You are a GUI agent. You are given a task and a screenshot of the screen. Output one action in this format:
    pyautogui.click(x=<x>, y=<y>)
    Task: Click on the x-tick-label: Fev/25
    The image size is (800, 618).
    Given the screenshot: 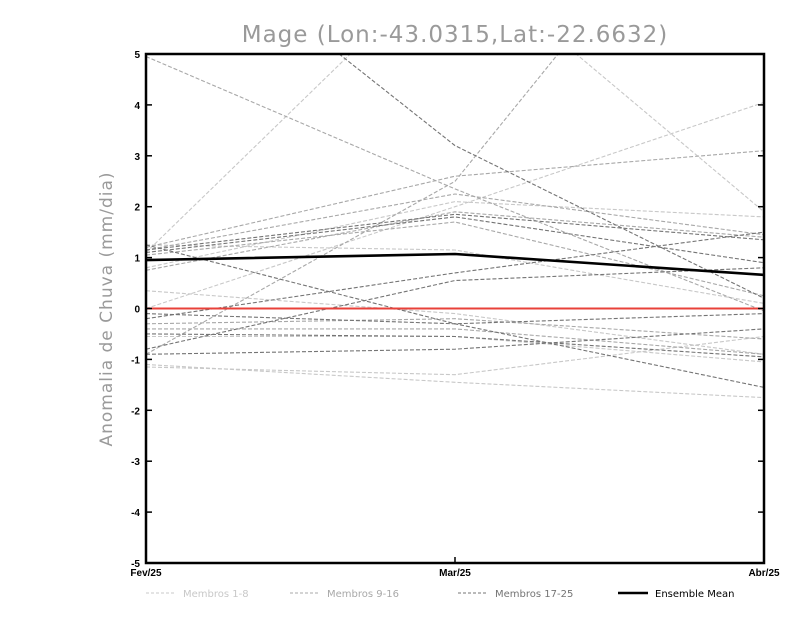 What is the action you would take?
    pyautogui.click(x=146, y=573)
    